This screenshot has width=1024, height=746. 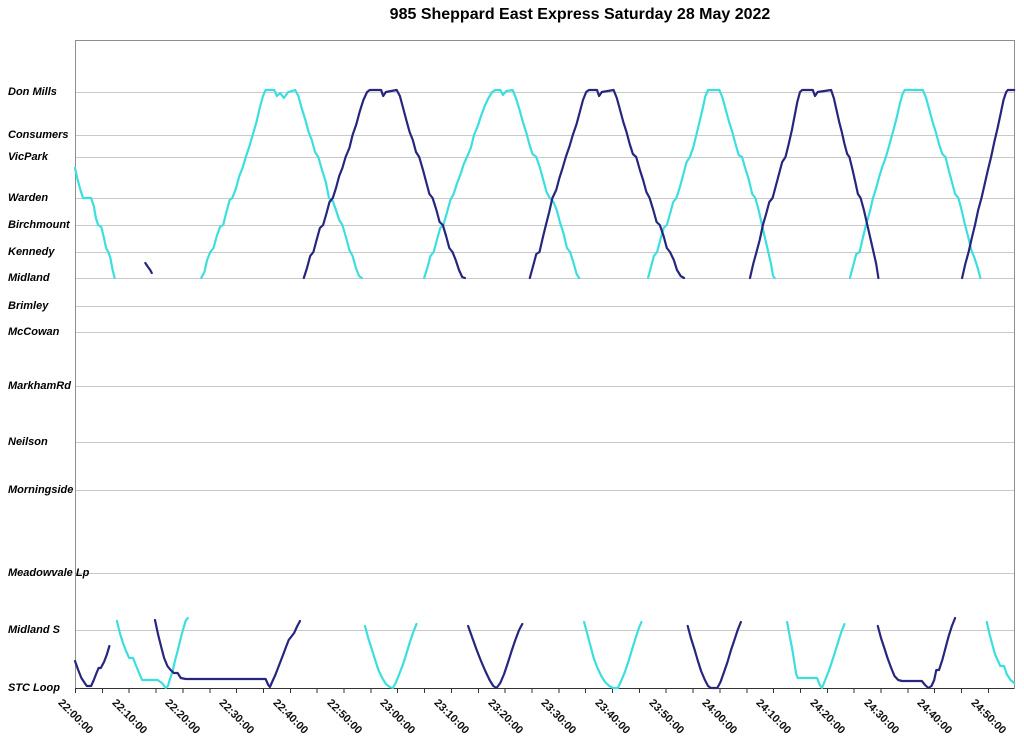 What do you see at coordinates (32, 92) in the screenshot?
I see `y-axis-label-don-mills: Don Mills` at bounding box center [32, 92].